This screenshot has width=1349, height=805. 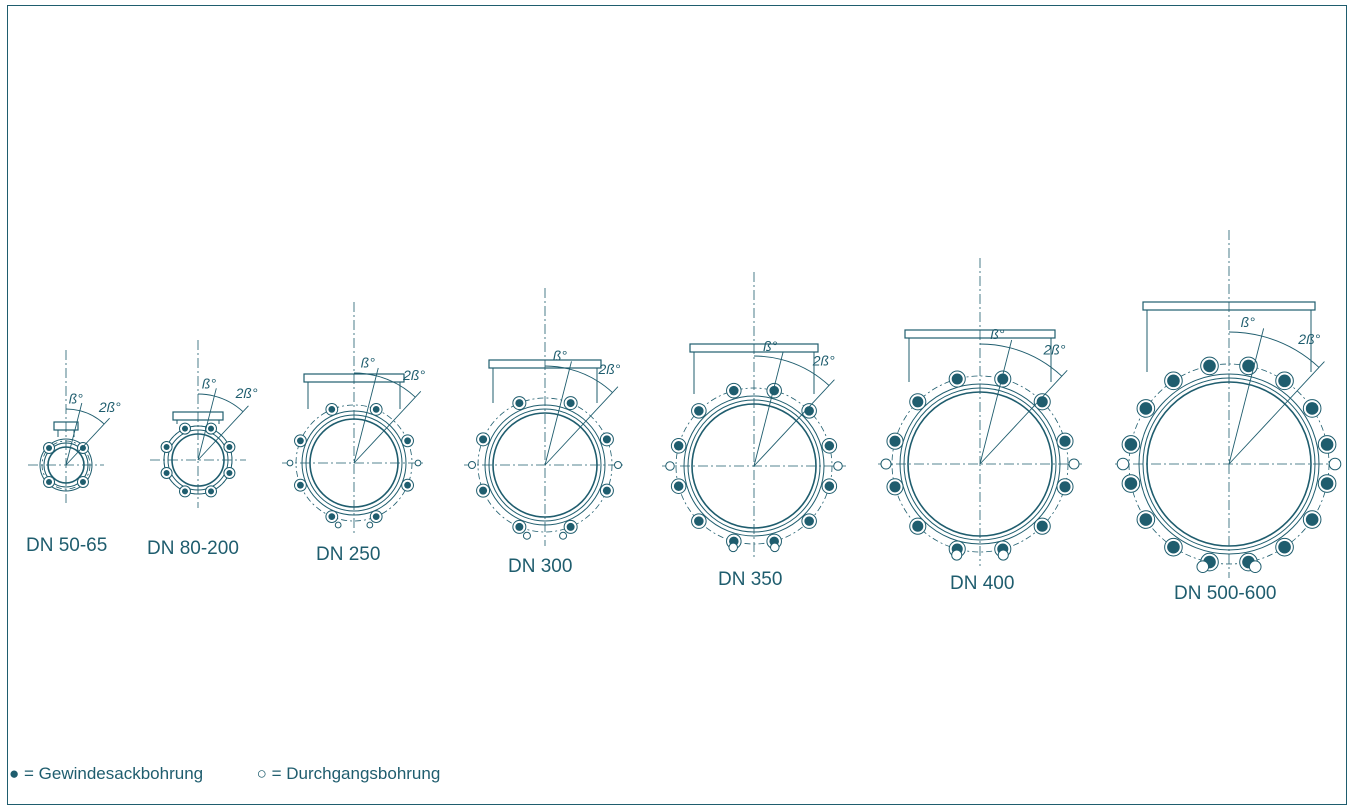 What do you see at coordinates (356, 773) in the screenshot?
I see `legend-open-text: = Durchgangsbohrung` at bounding box center [356, 773].